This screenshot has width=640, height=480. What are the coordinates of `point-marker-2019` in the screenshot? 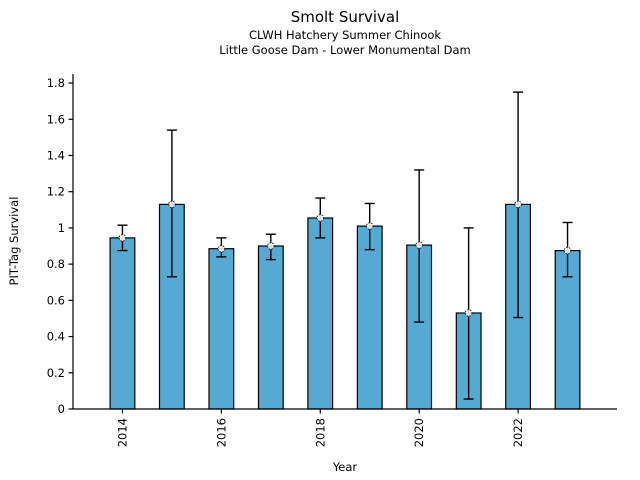 It's located at (369, 226).